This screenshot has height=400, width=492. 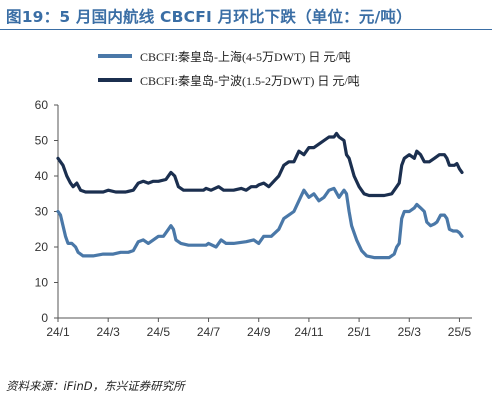 I want to click on x-tick-label: 25/5, so click(x=460, y=332).